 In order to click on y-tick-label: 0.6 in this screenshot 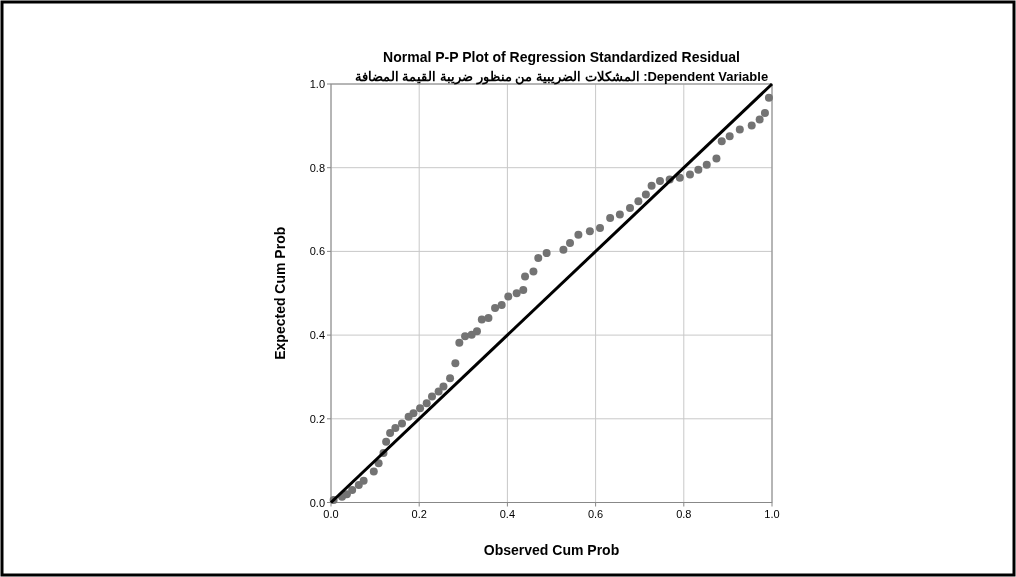, I will do `click(317, 251)`.